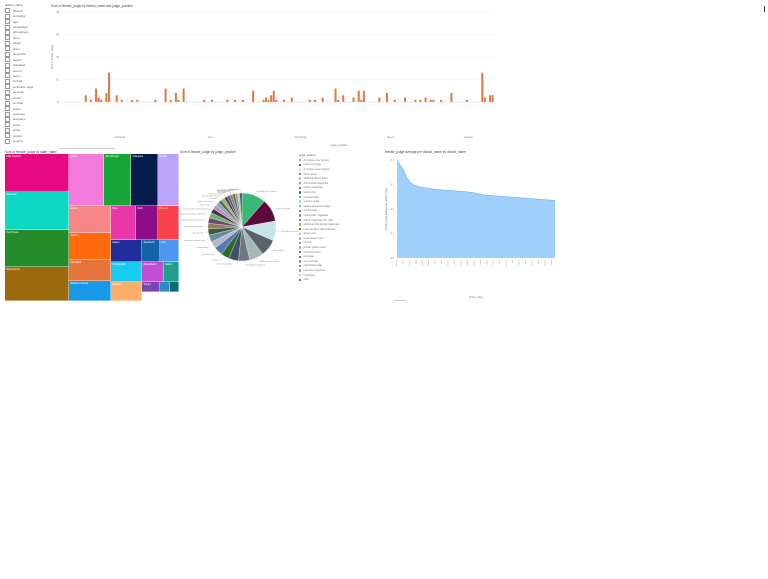  What do you see at coordinates (329, 256) in the screenshot?
I see `legend-item: civil judge` at bounding box center [329, 256].